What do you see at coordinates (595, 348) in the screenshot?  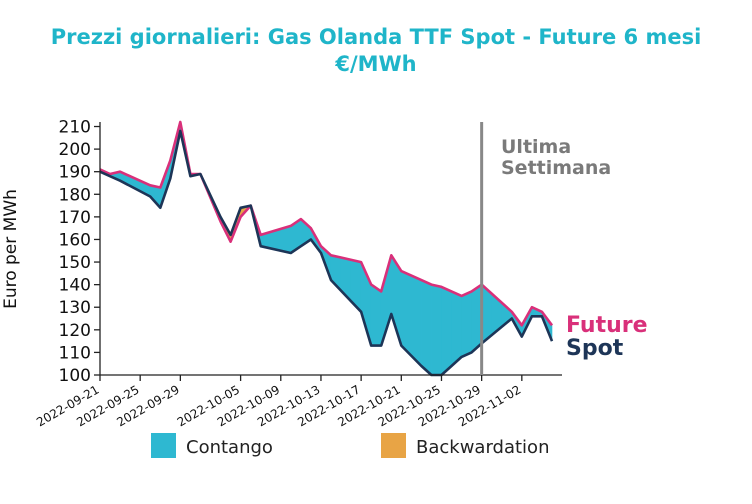 I see `series-label-spot: Spot` at bounding box center [595, 348].